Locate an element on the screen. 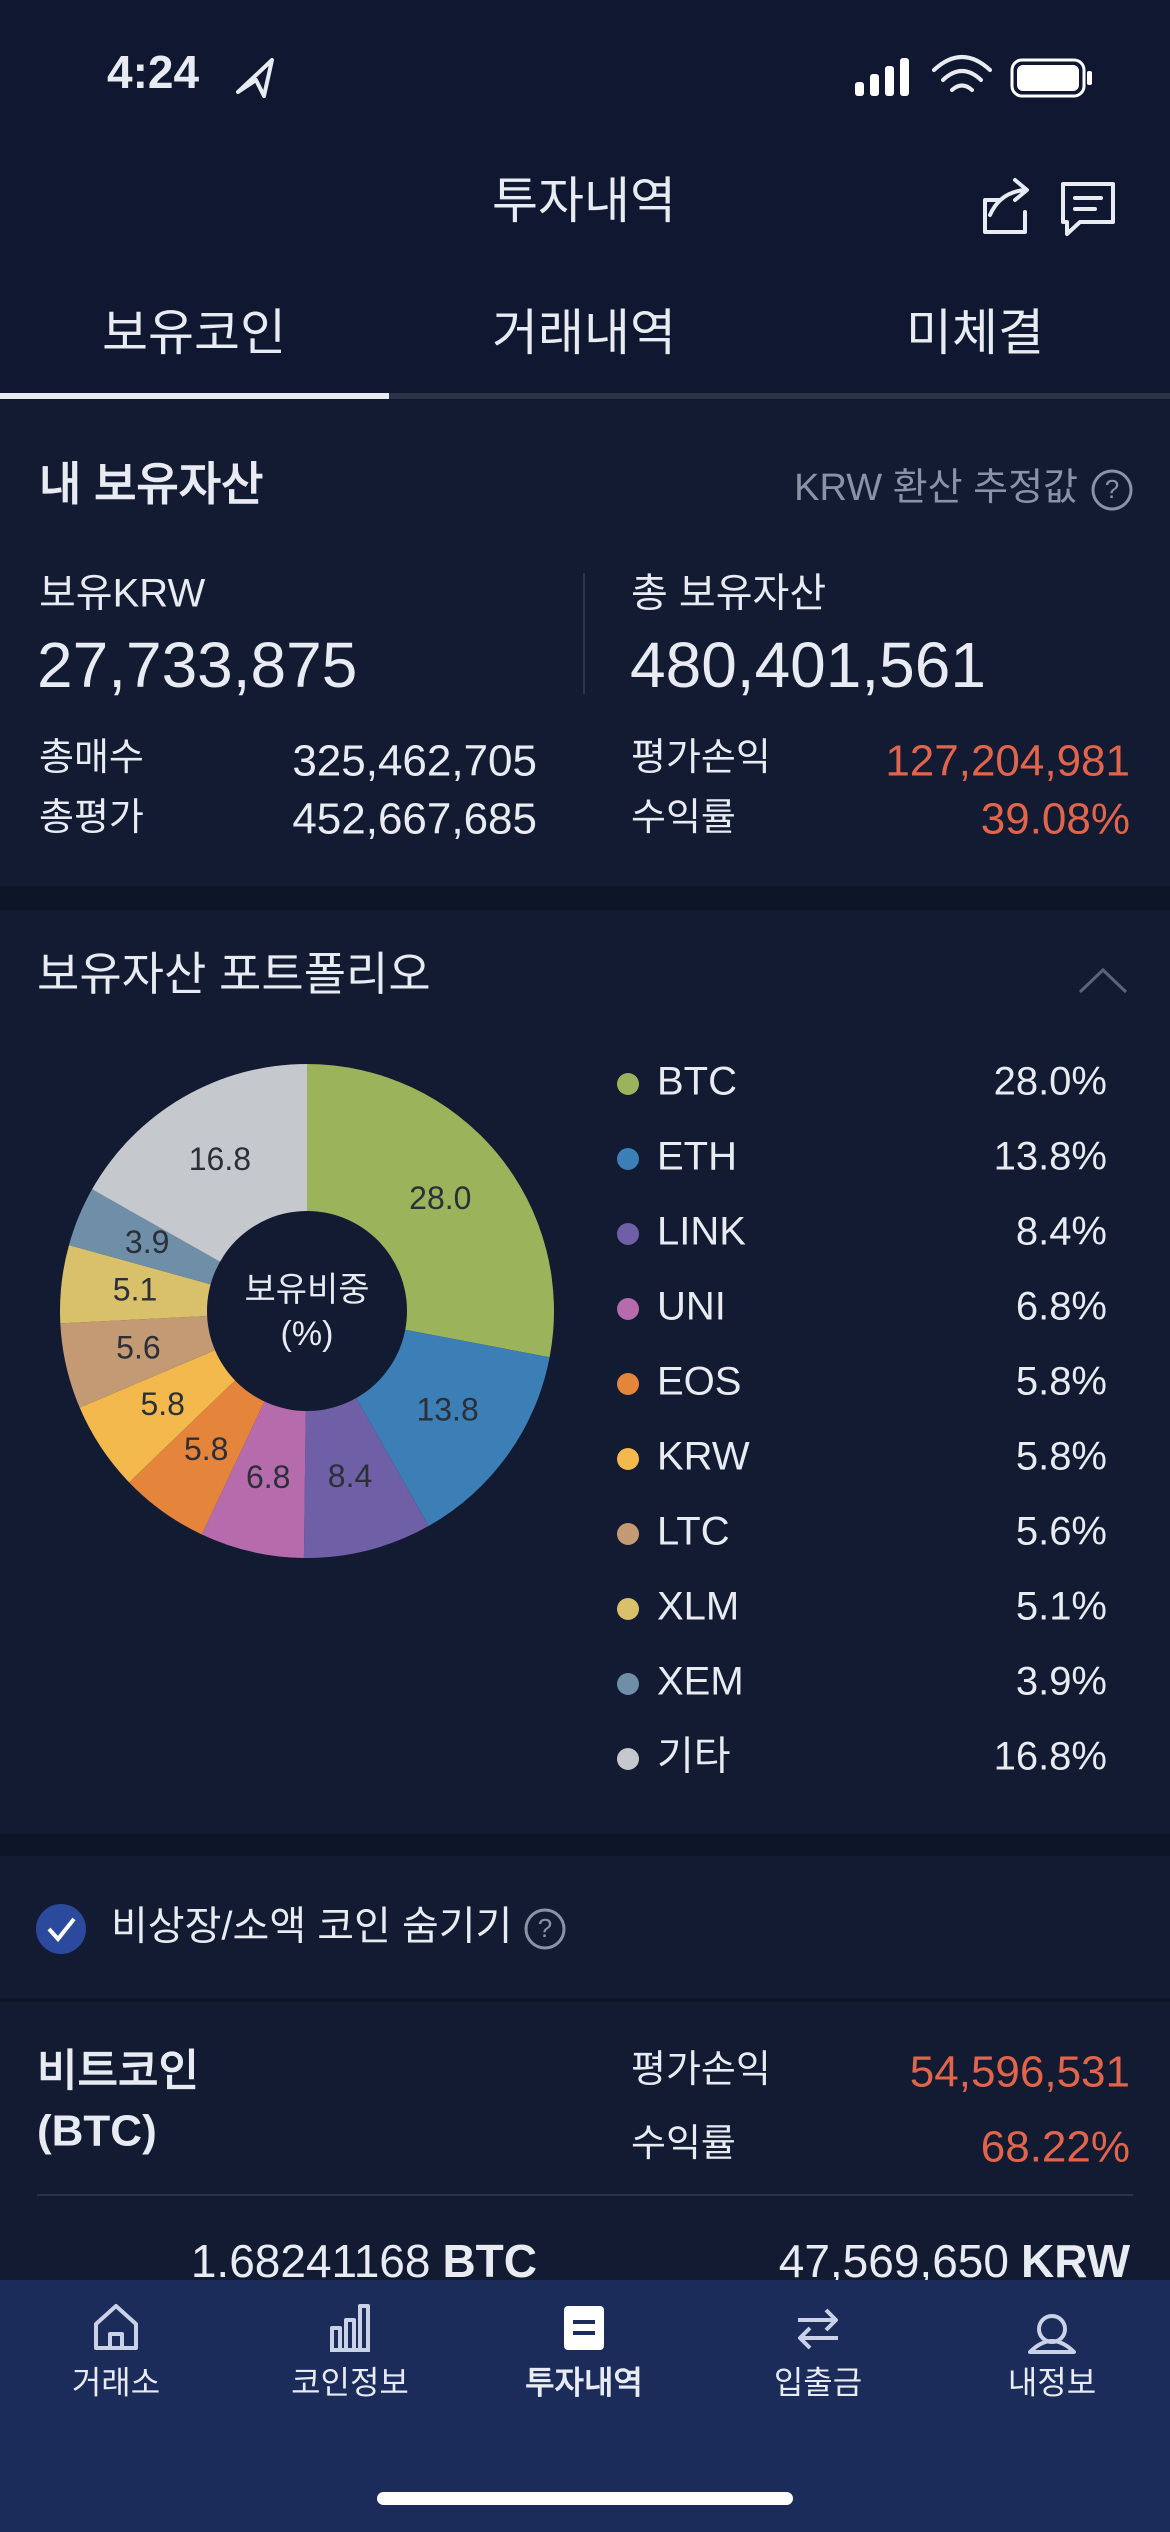  share-button is located at coordinates (1006, 206).